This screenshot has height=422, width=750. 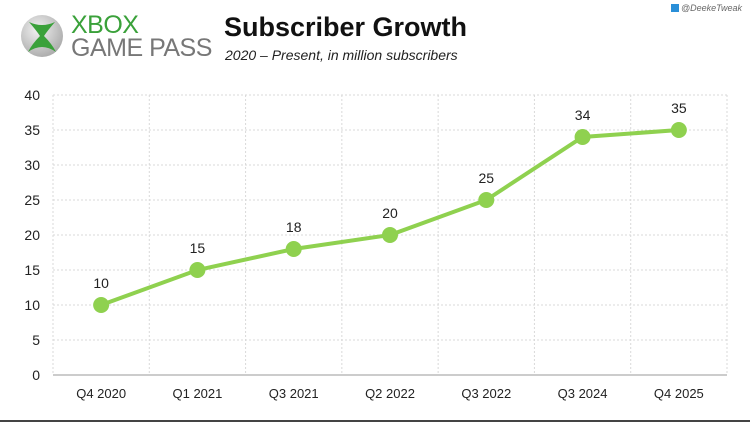 I want to click on data-label: 18, so click(x=294, y=227).